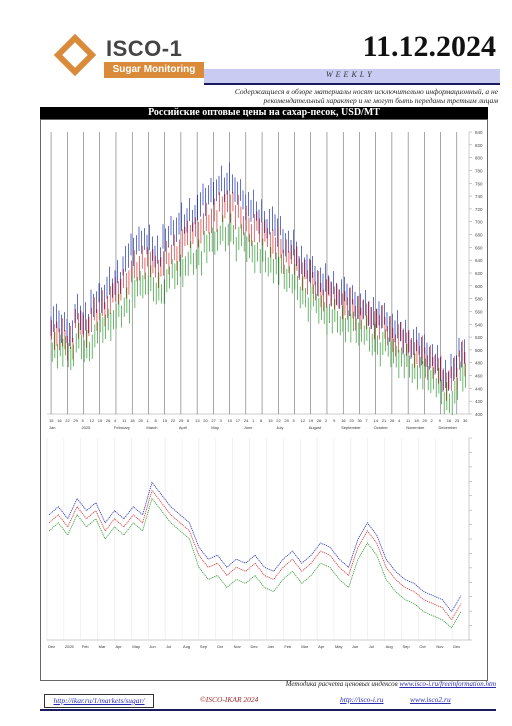  What do you see at coordinates (334, 420) in the screenshot?
I see `x-tick-label: 9` at bounding box center [334, 420].